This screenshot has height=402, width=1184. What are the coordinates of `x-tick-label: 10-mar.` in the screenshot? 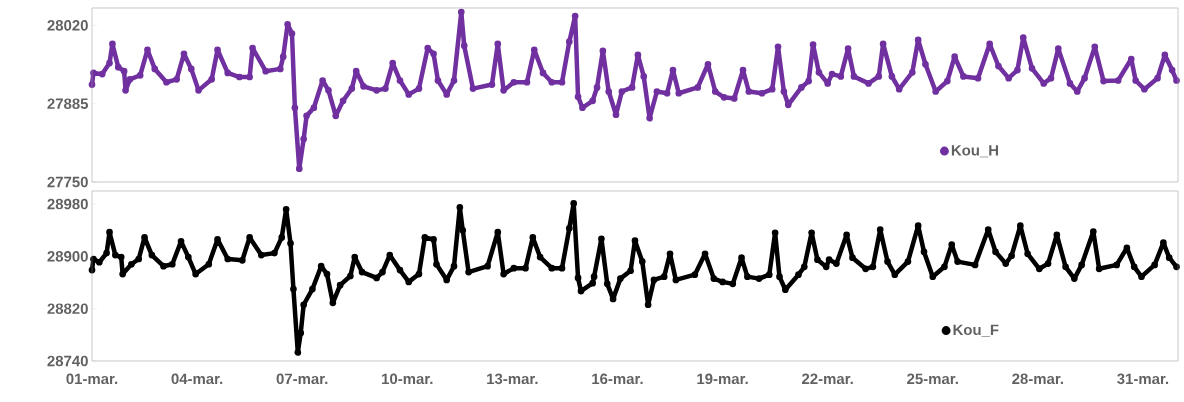 It's located at (407, 379).